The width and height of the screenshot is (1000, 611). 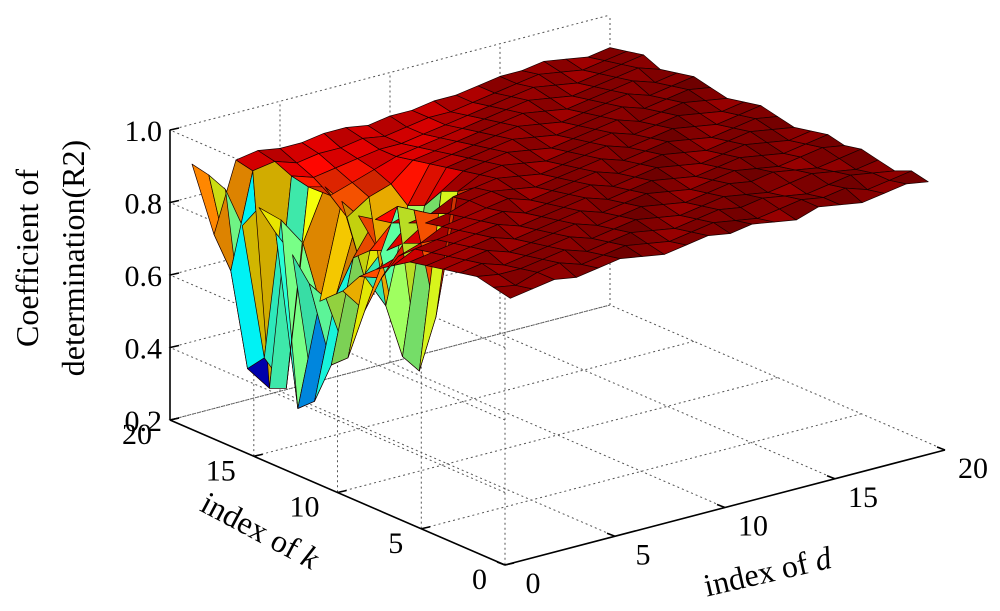 What do you see at coordinates (759, 573) in the screenshot?
I see `x-axis-label-prefix: index of` at bounding box center [759, 573].